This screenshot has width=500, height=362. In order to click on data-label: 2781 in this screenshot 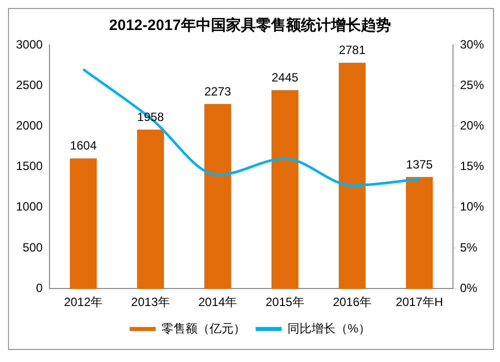, I will do `click(352, 50)`.